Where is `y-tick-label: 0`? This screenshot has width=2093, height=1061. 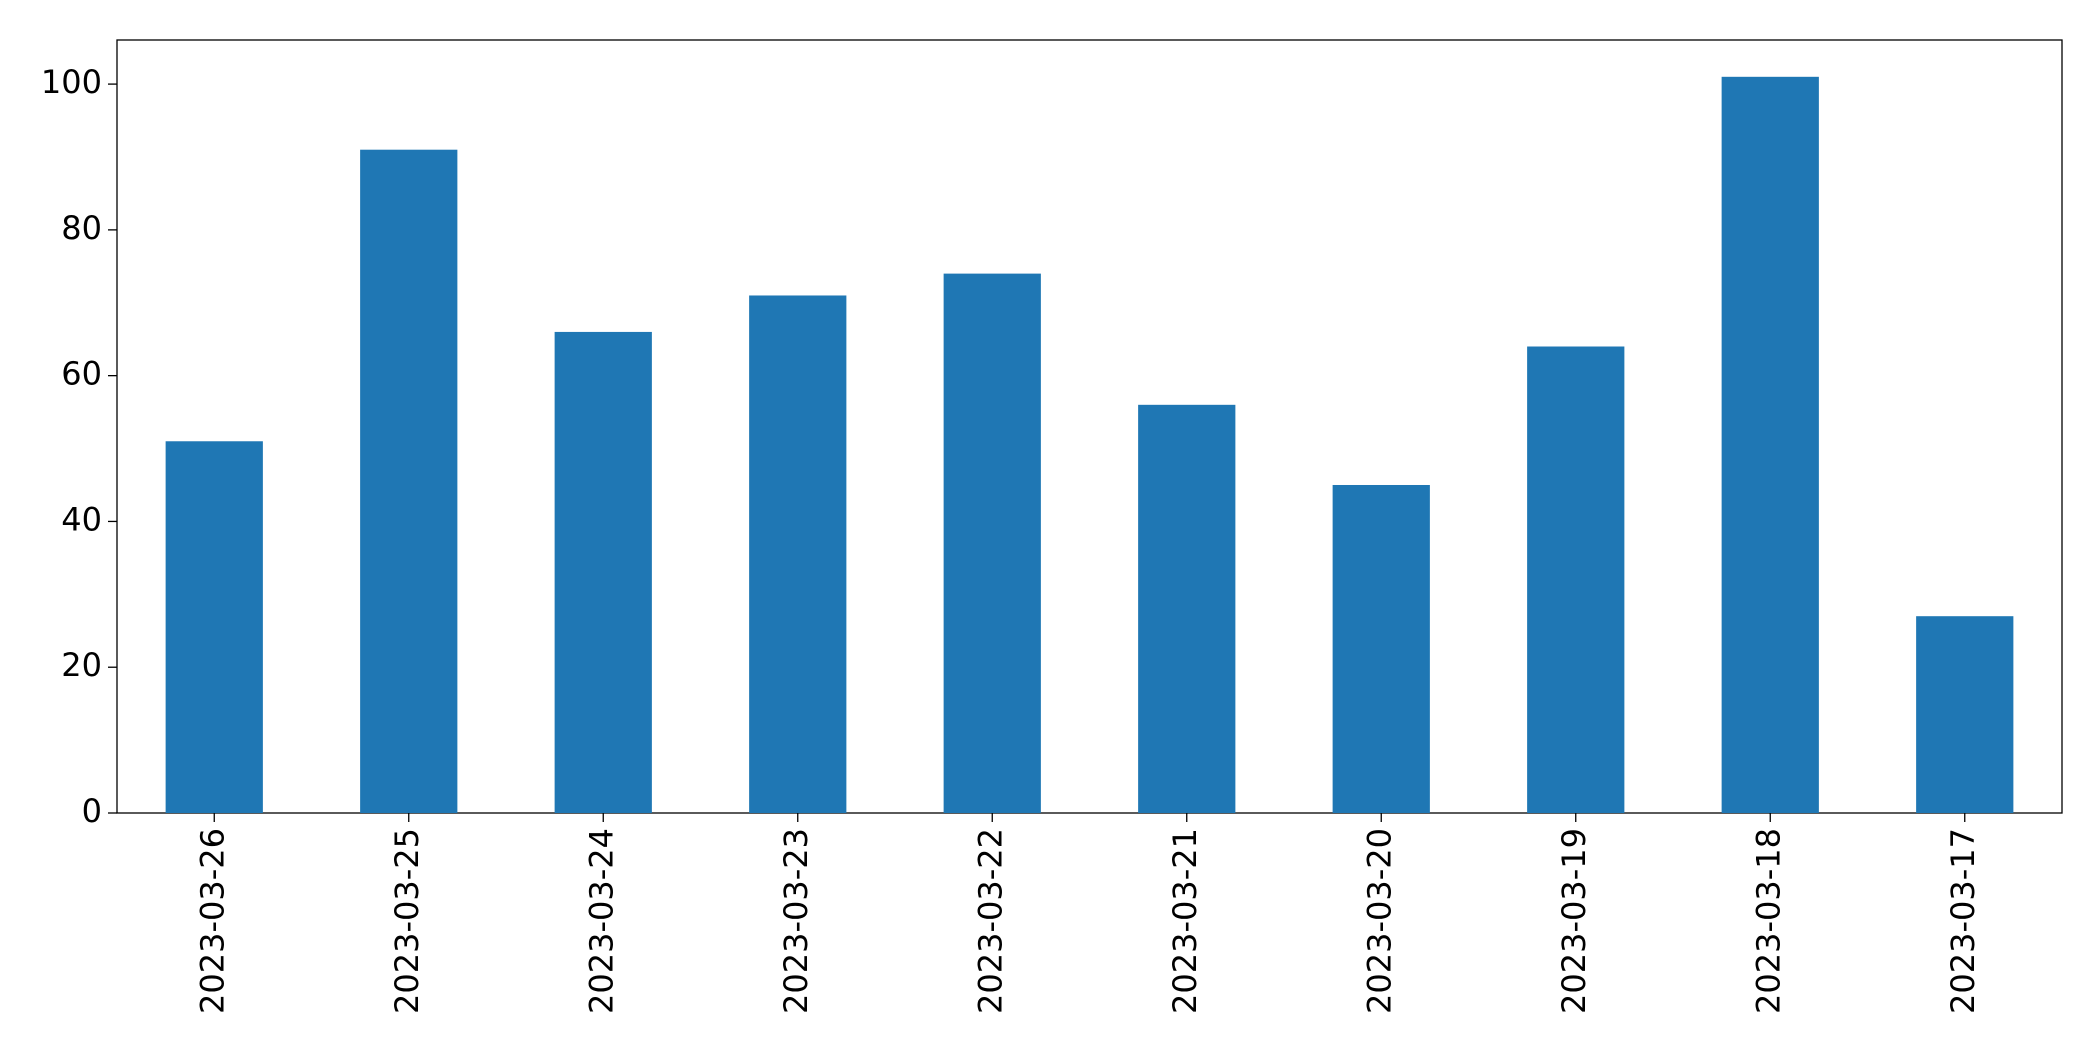
y-tick-label: 0 is located at coordinates (92, 811).